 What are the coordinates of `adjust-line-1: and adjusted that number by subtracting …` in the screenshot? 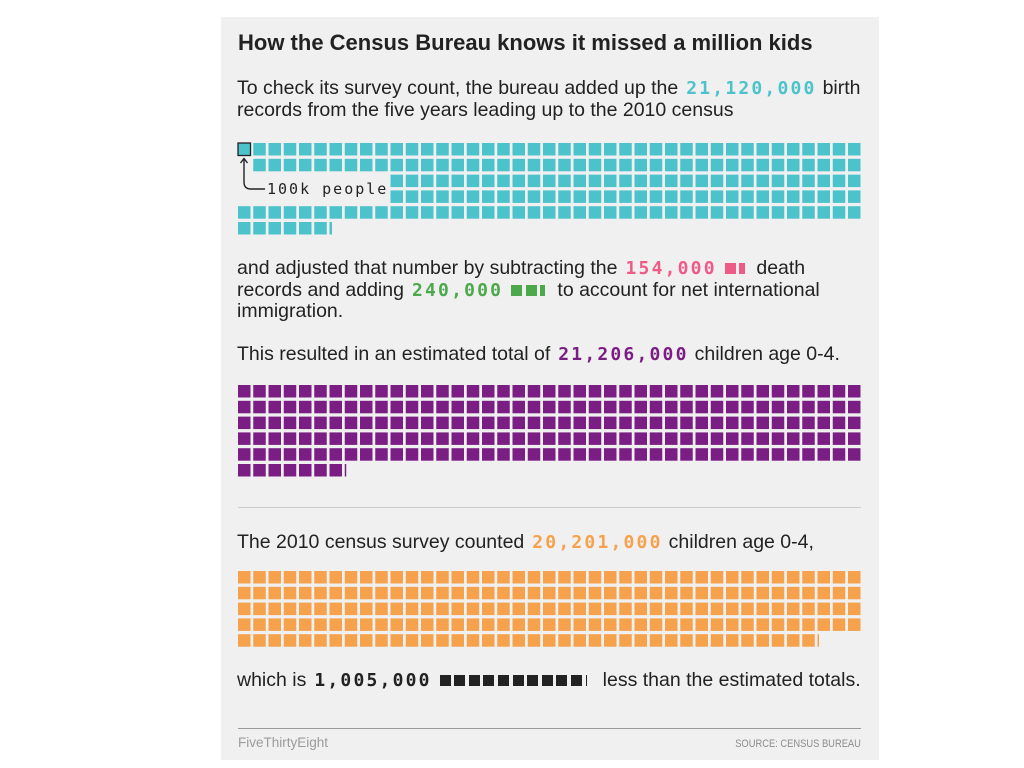 It's located at (521, 268).